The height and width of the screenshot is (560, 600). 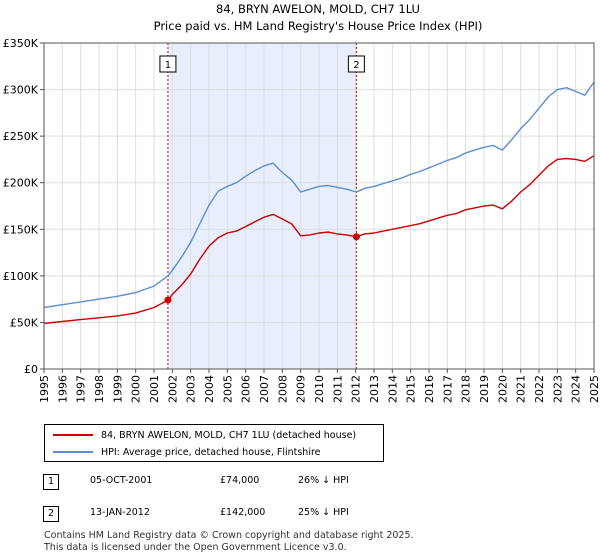 I want to click on x-tick-label: 2012, so click(x=356, y=389).